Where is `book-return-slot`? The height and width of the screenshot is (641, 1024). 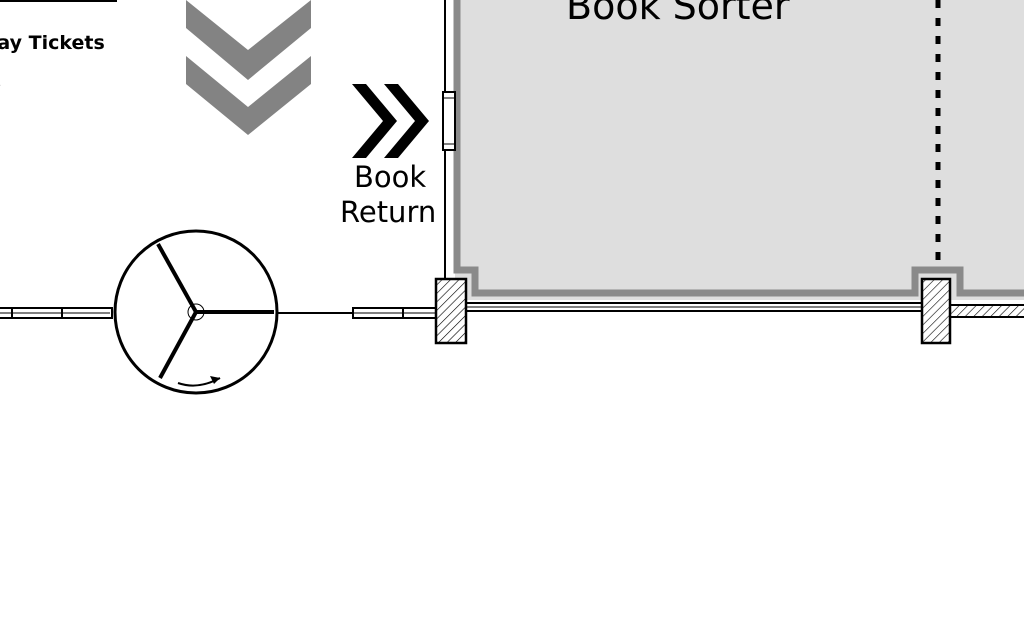 book-return-slot is located at coordinates (449, 121).